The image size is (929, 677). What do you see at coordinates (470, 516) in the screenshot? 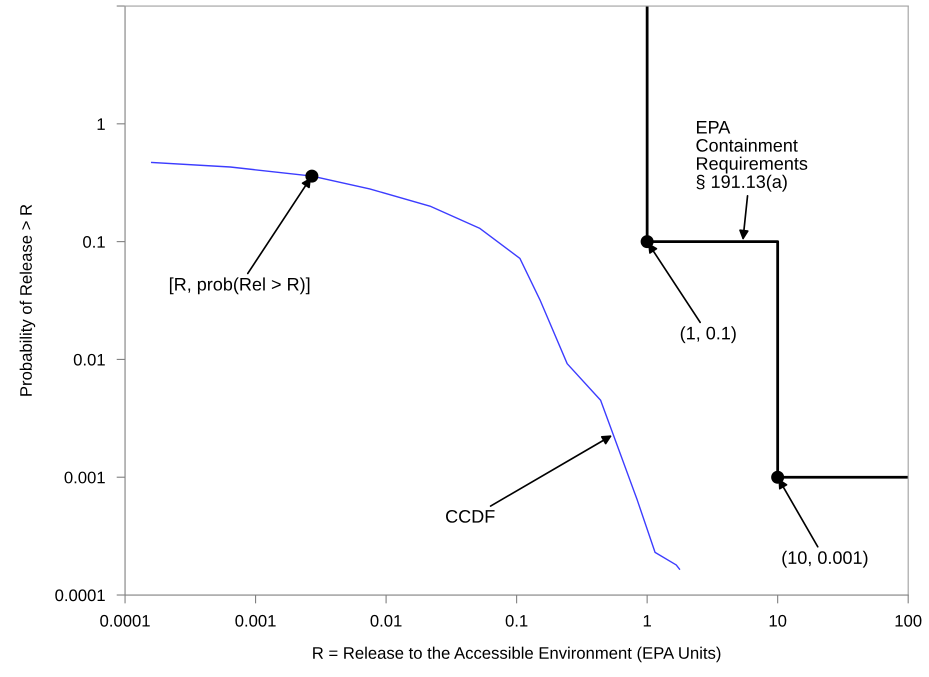
I see `annotation: CCDF` at bounding box center [470, 516].